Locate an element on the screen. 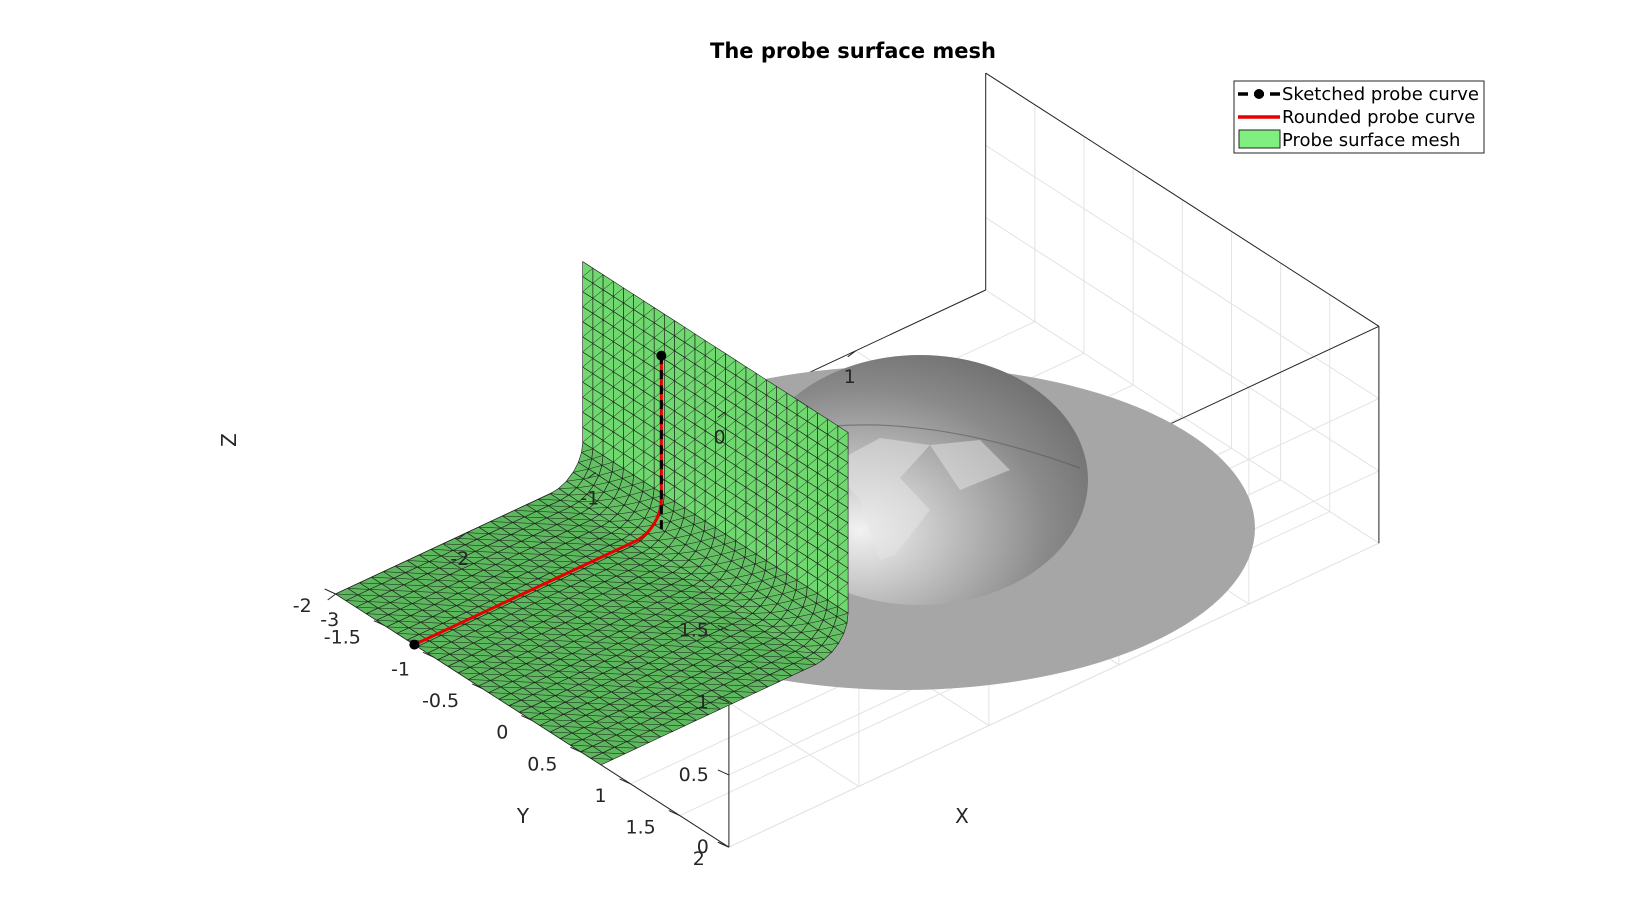 Image resolution: width=1632 pixels, height=918 pixels. z-tick-label: 0 is located at coordinates (703, 847).